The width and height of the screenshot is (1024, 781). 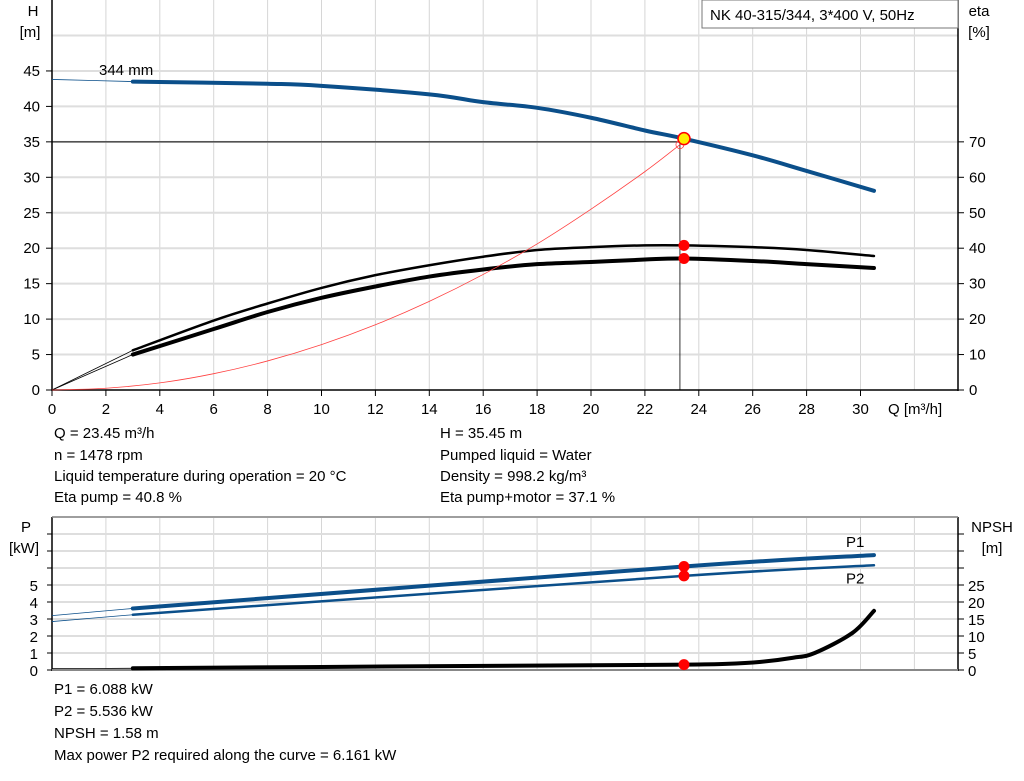 What do you see at coordinates (24, 548) in the screenshot?
I see `p-axis-unit: [kW]` at bounding box center [24, 548].